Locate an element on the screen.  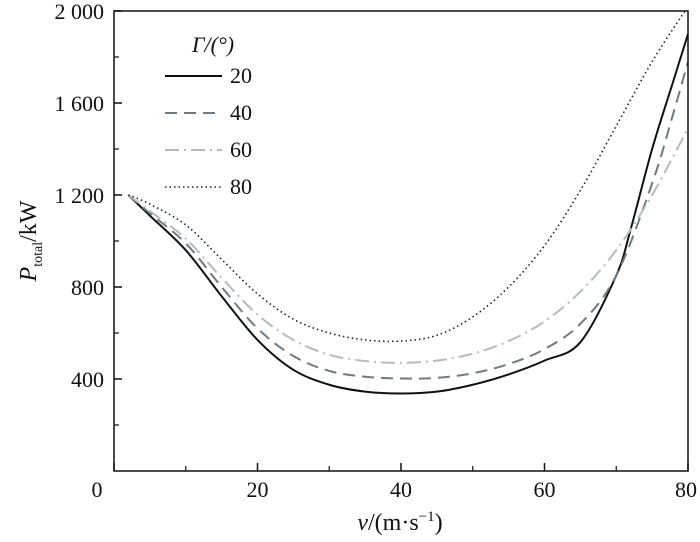
x-tick-label: 60 is located at coordinates (545, 489).